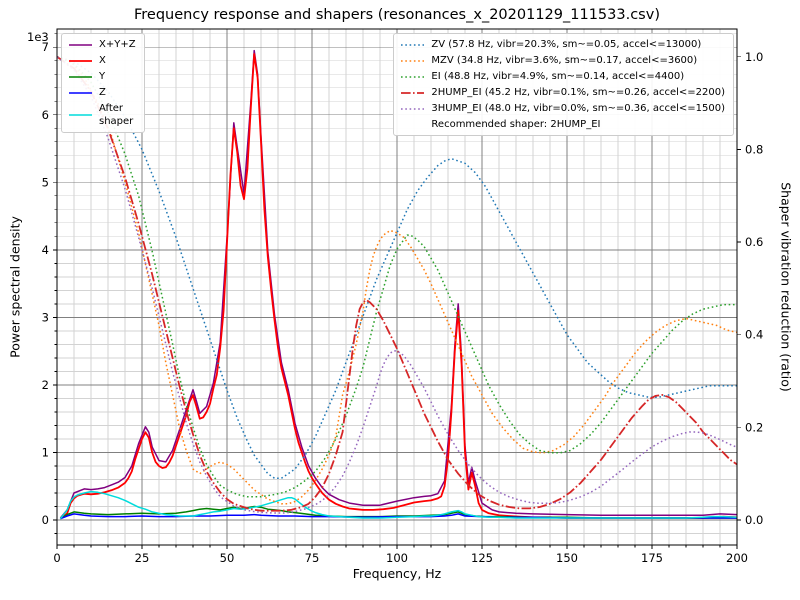 Image resolution: width=800 pixels, height=600 pixels. I want to click on recommended-shaper-note: Recommended shaper: 2HUMP_EI, so click(562, 124).